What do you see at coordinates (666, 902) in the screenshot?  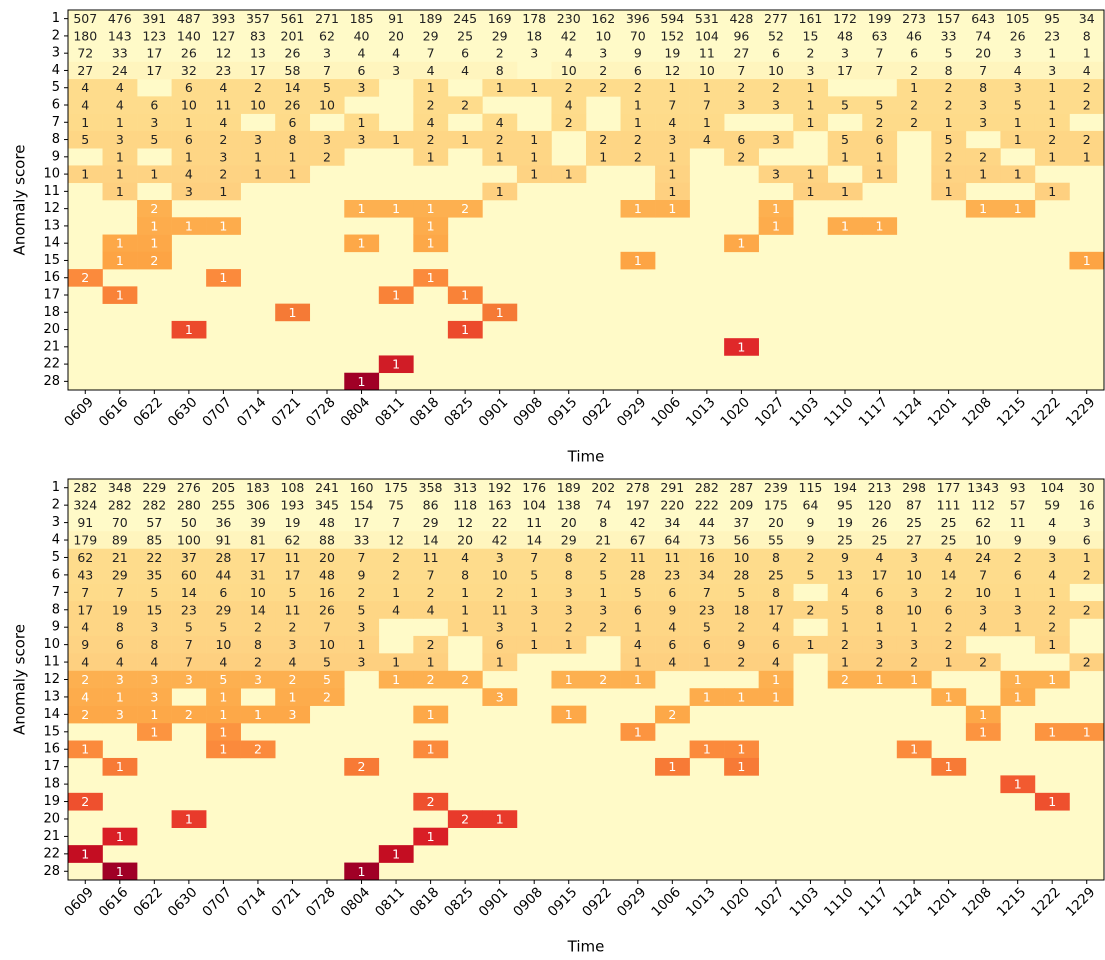 I see `x-tick-label: 1006` at bounding box center [666, 902].